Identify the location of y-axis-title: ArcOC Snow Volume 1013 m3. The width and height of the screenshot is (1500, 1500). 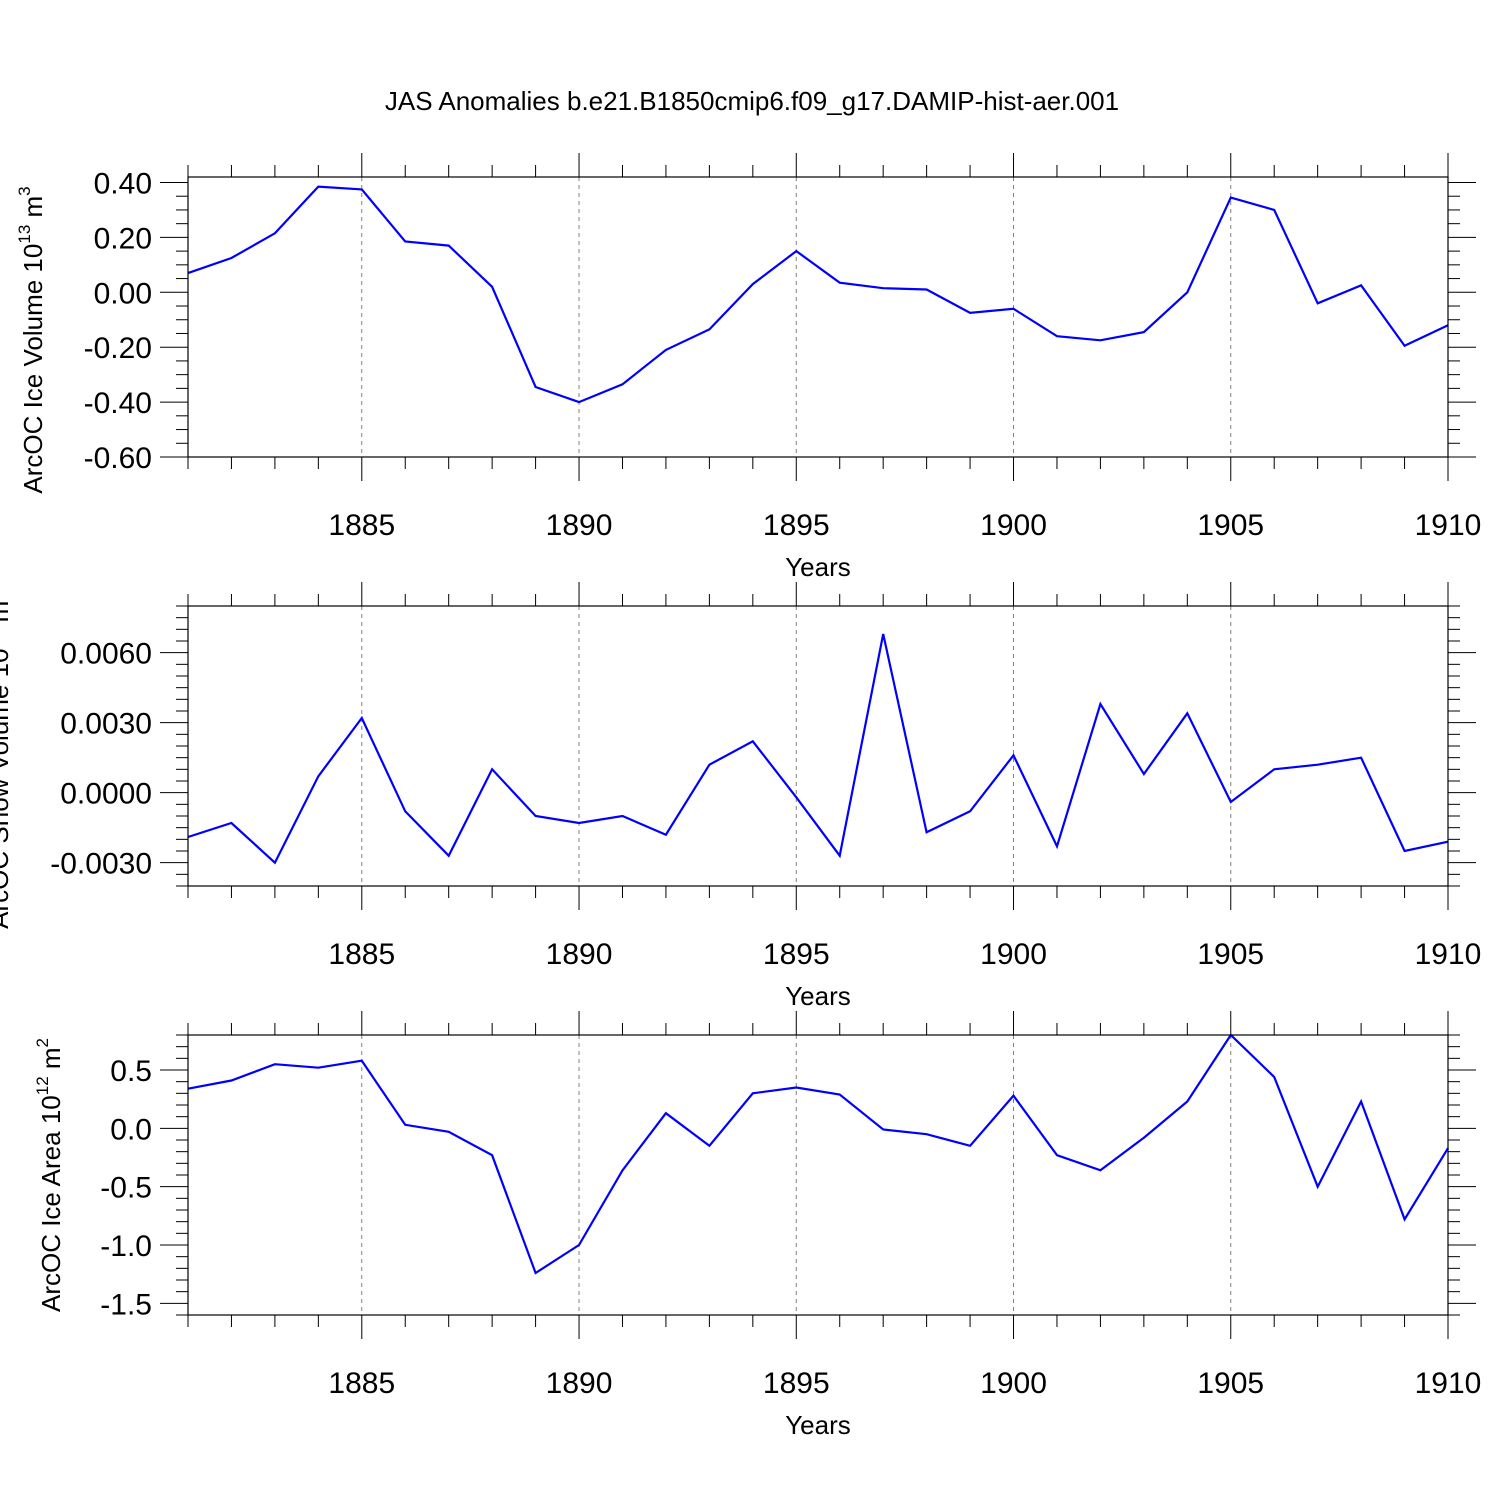
(7, 760).